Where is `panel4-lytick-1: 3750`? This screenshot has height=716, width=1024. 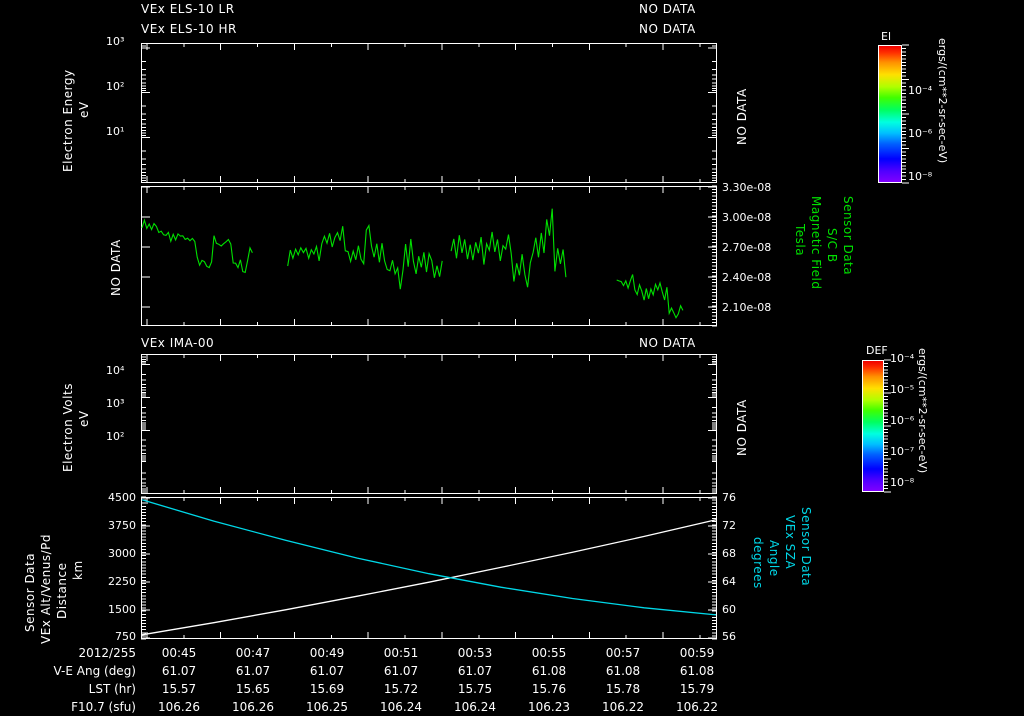 panel4-lytick-1: 3750 is located at coordinates (122, 525).